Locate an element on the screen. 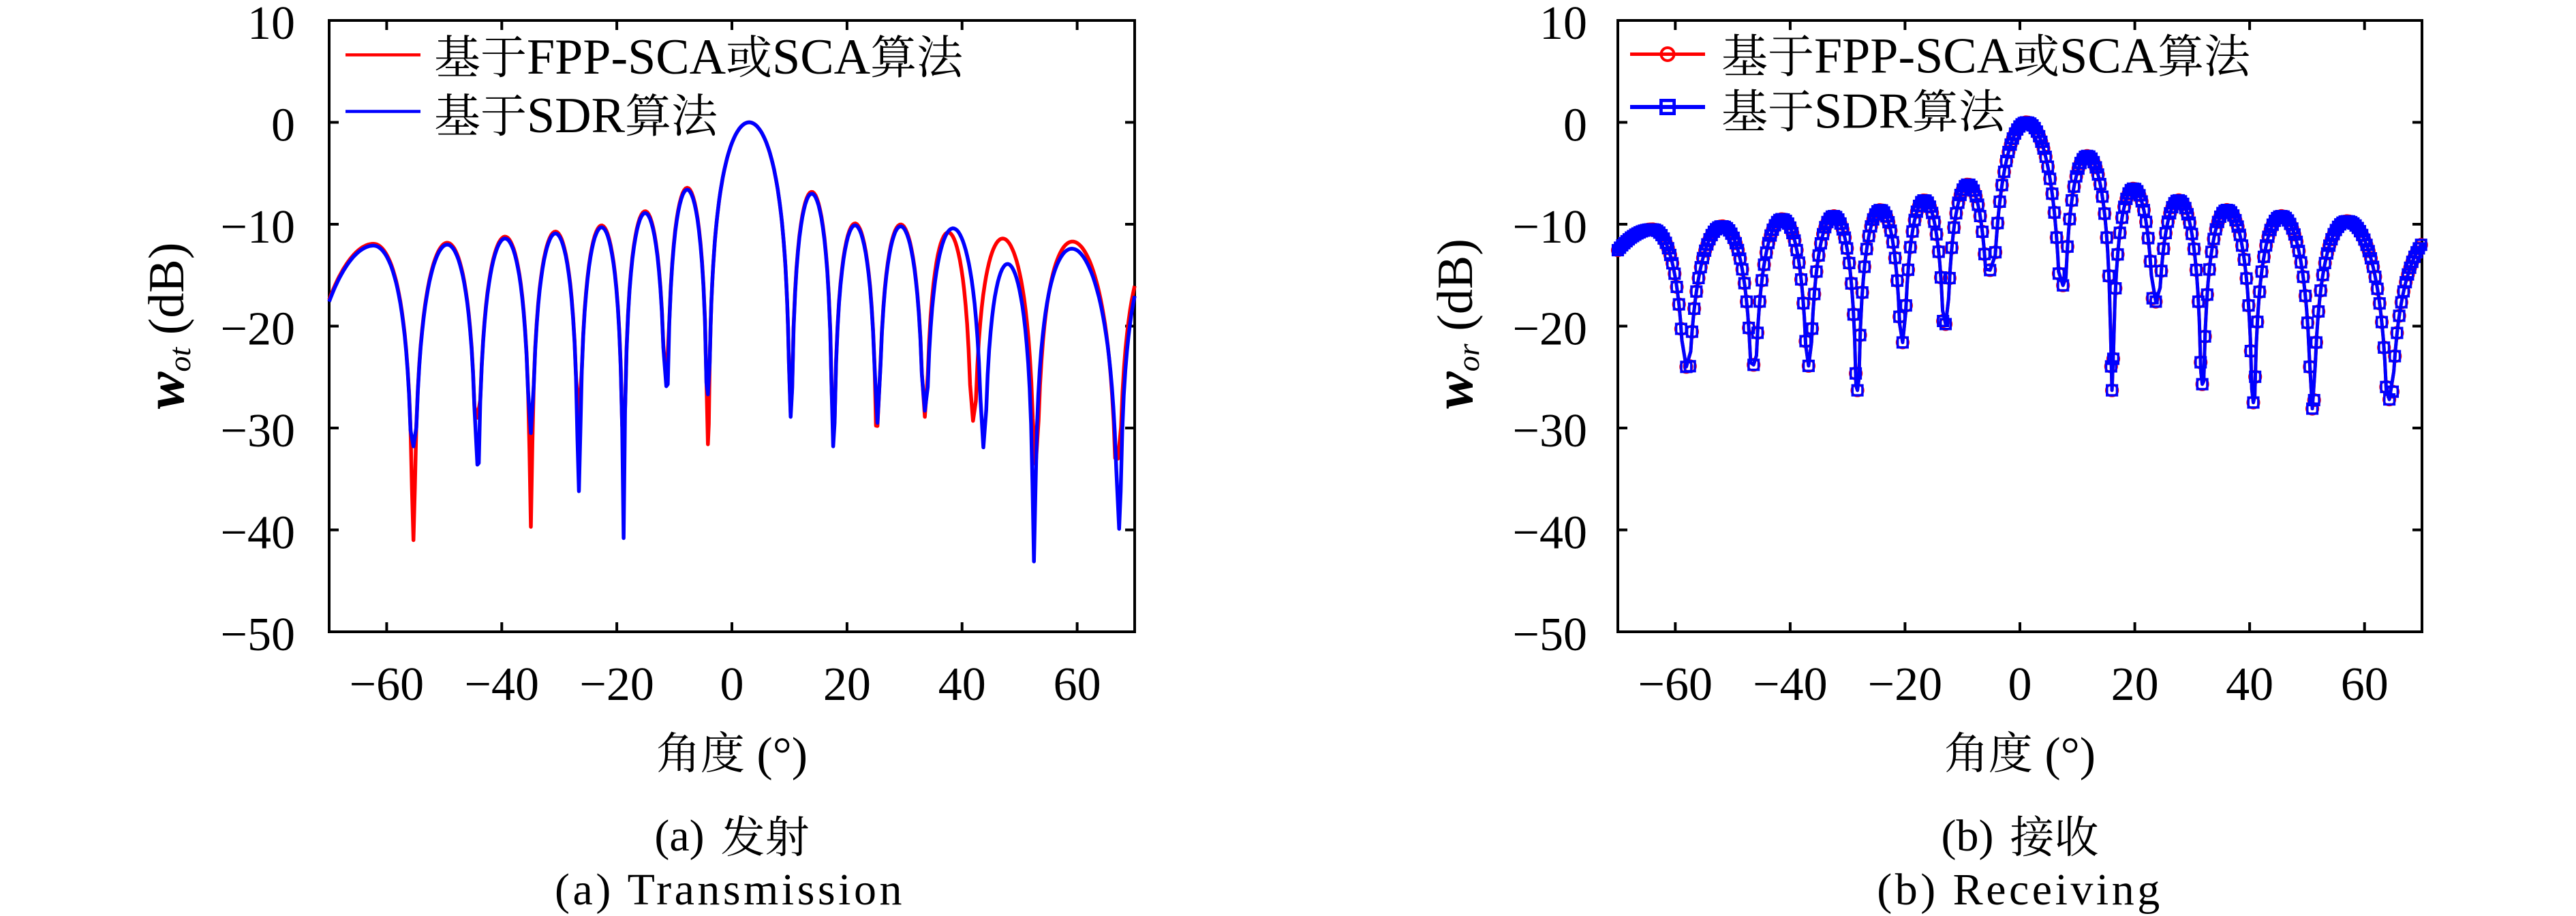  svg-text: (a) Transmission is located at coordinates (730, 890).